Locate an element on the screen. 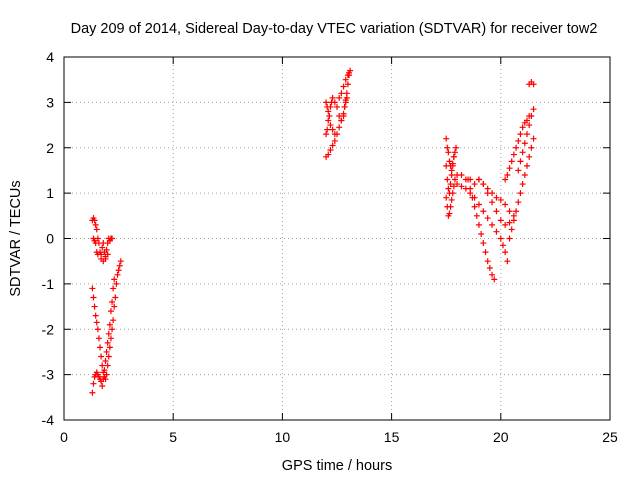 Image resolution: width=640 pixels, height=480 pixels. x-tick-label: 15 is located at coordinates (392, 437).